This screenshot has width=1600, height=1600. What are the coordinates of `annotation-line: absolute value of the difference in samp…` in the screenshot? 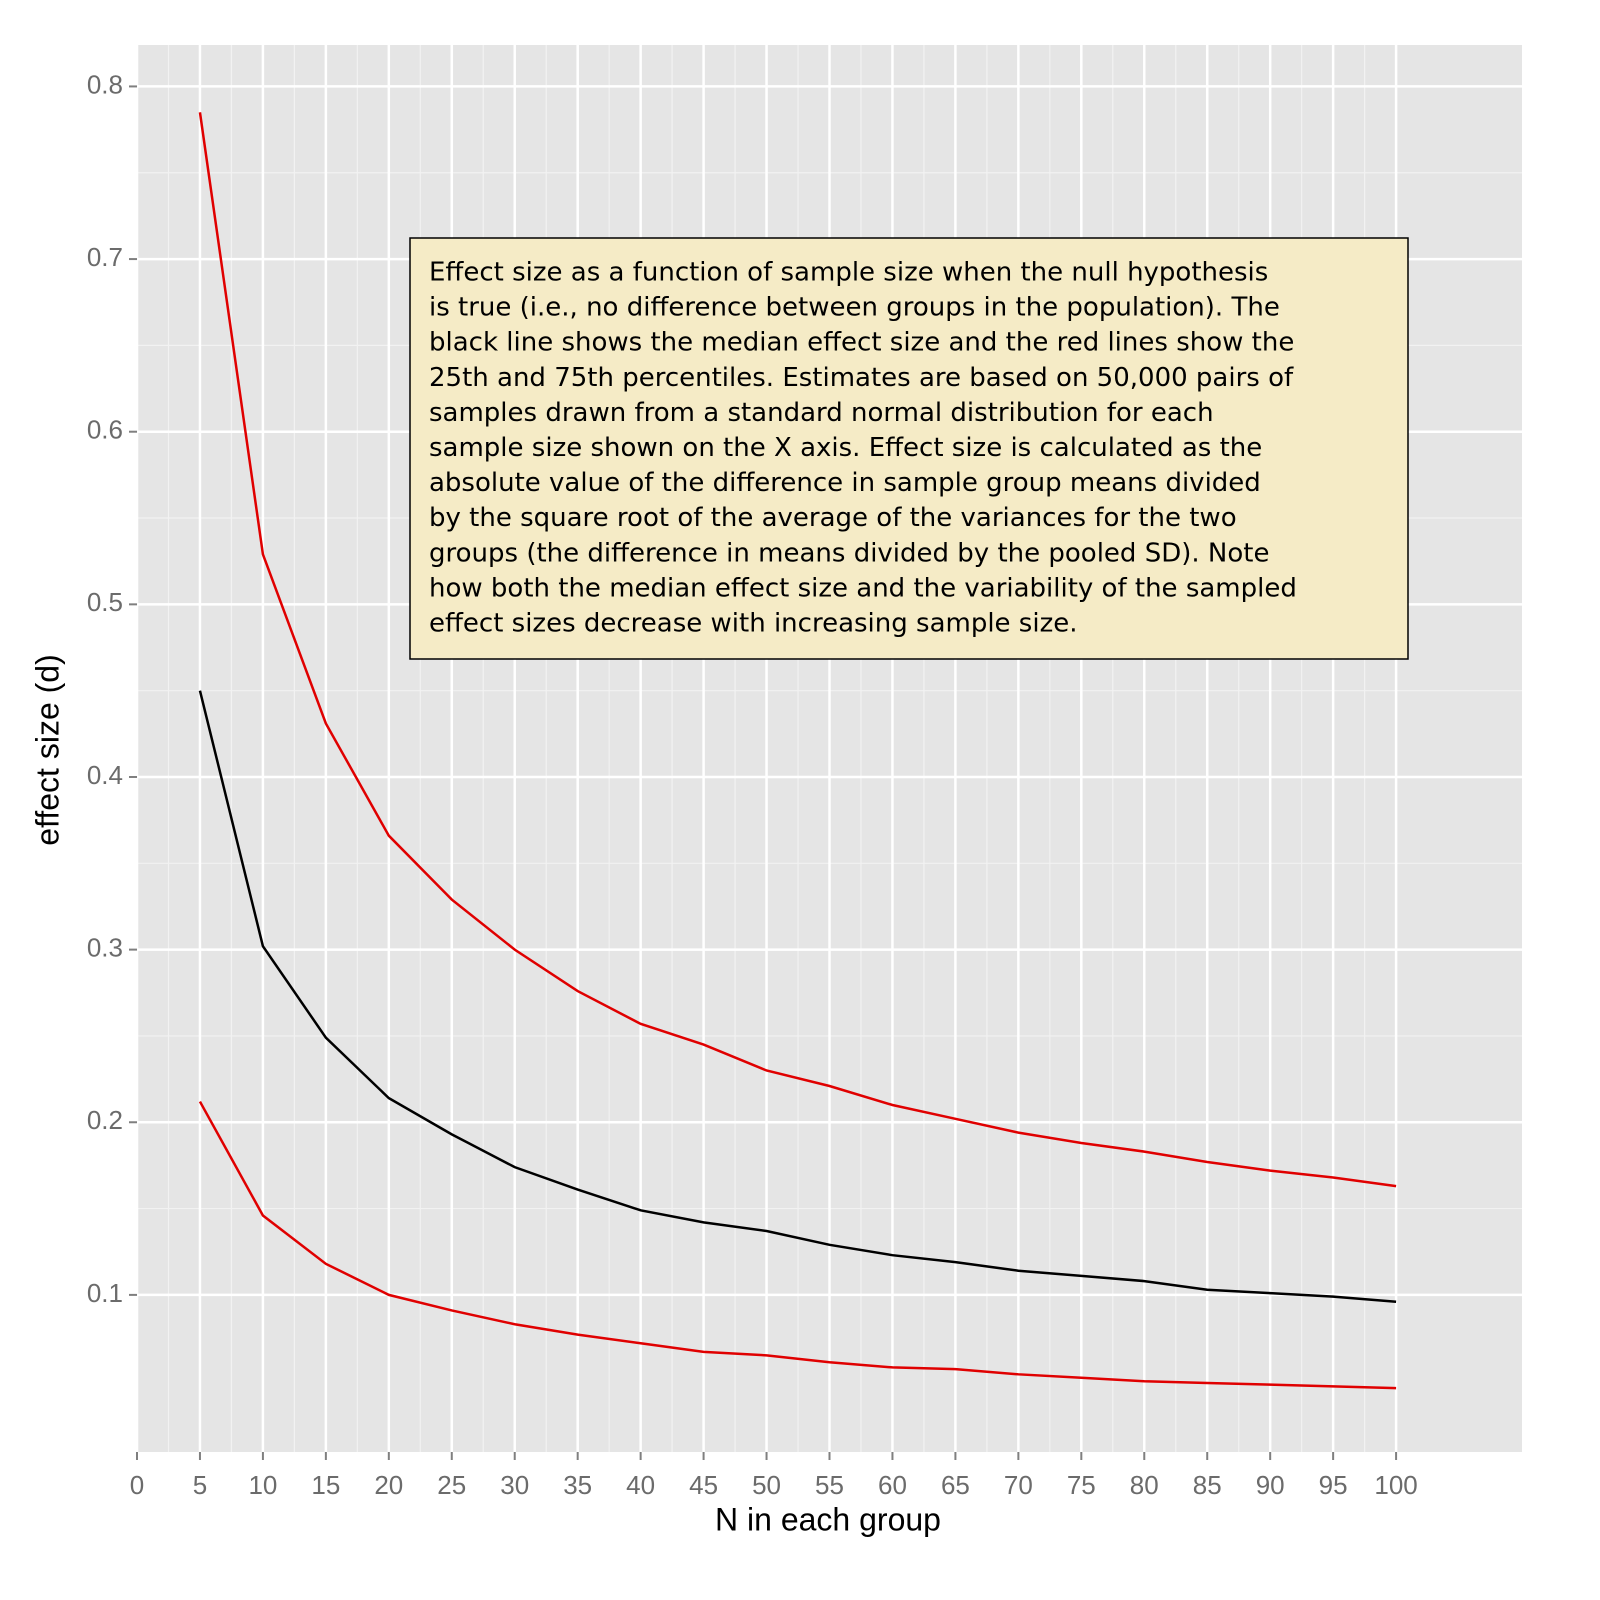 It's located at (845, 483).